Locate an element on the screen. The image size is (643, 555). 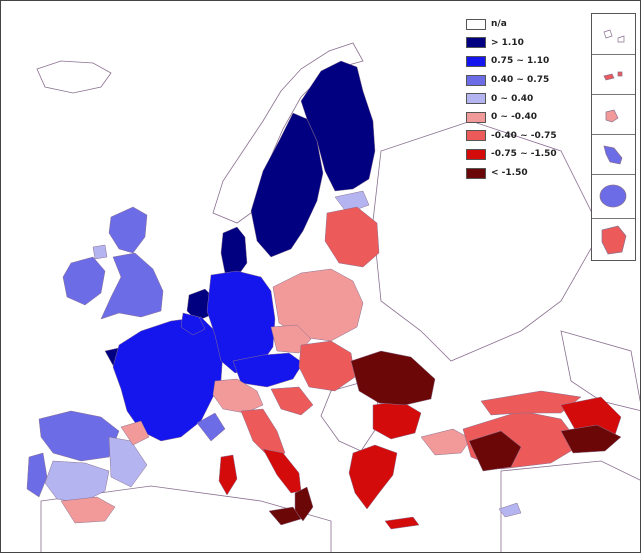
north-africa is located at coordinates (186, 518).